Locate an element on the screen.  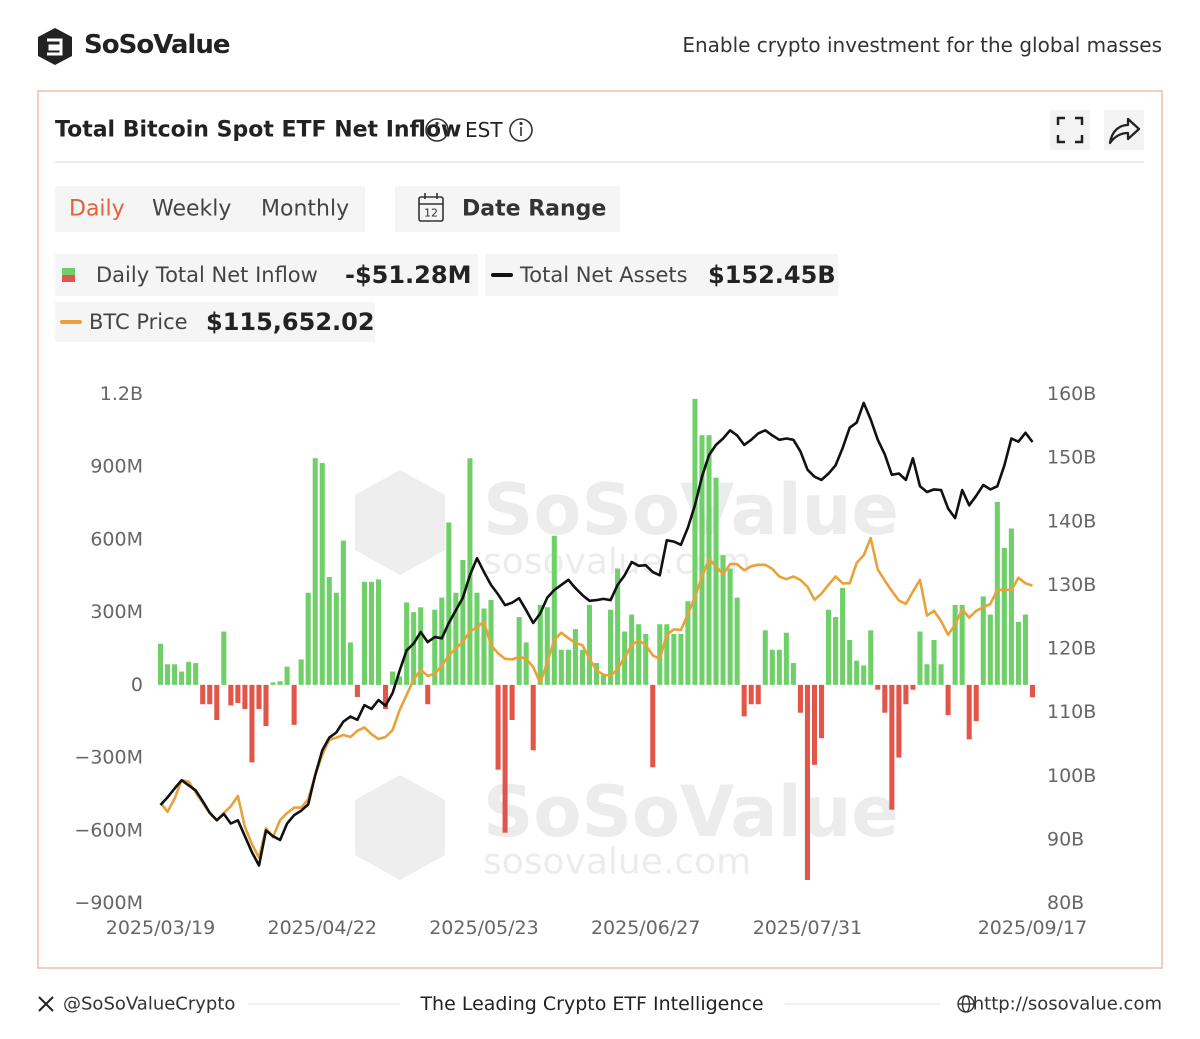
y2-tick-label: 160B is located at coordinates (1071, 394).